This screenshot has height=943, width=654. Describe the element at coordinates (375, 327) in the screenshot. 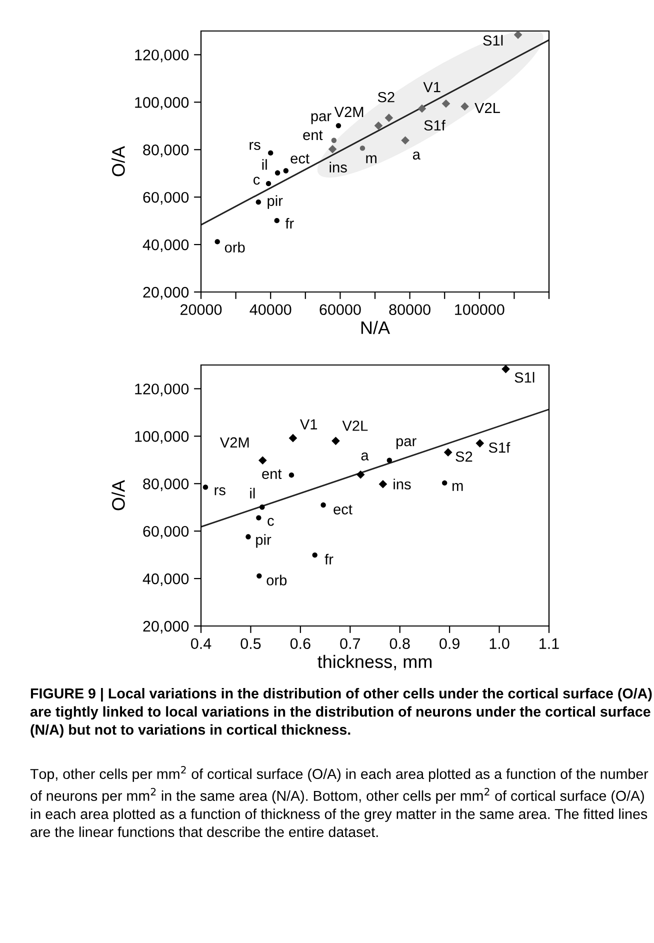

I see `x-axis-title: N/A` at that location.